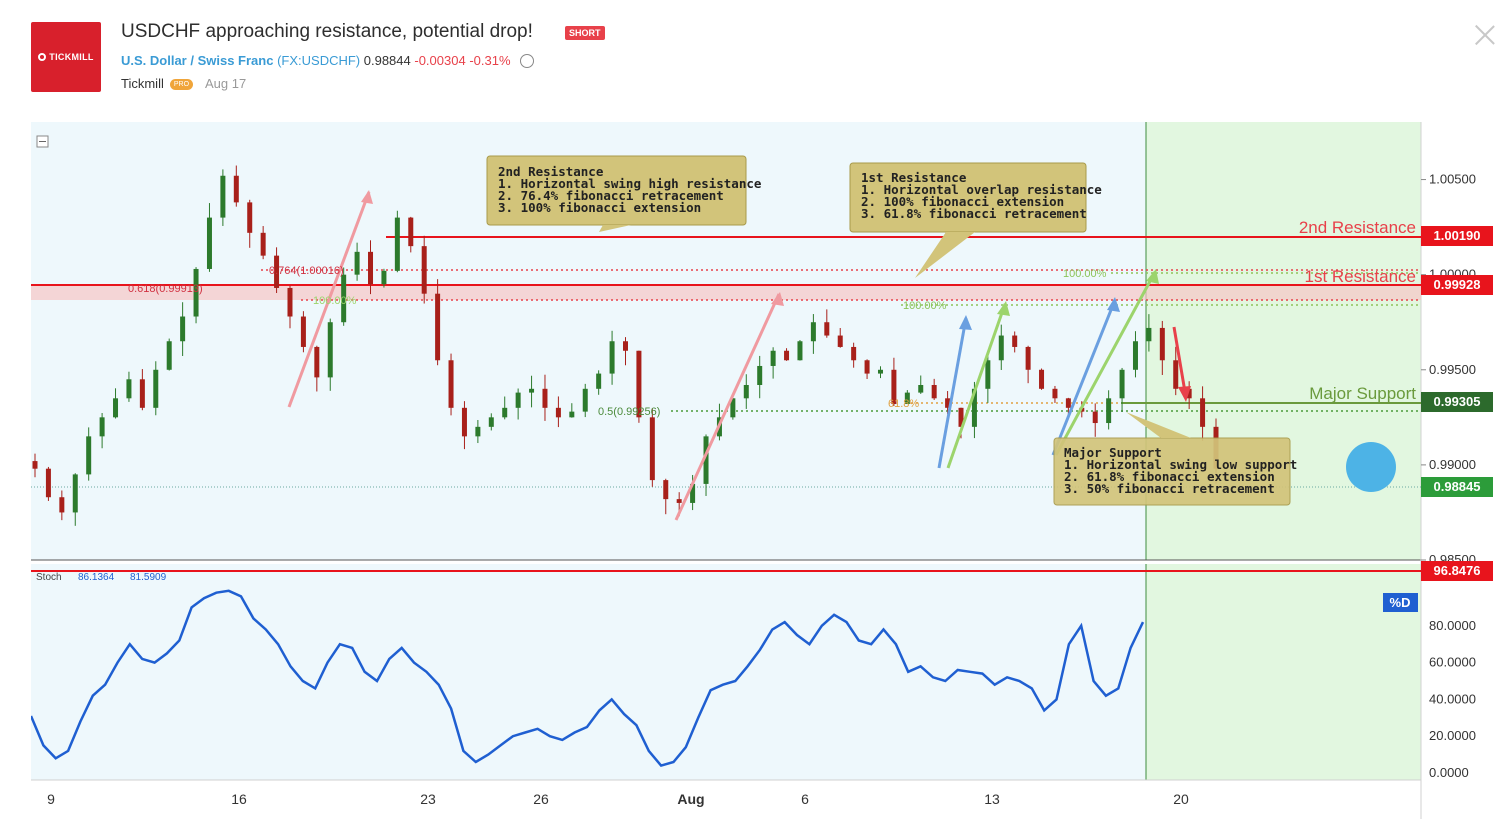  Describe the element at coordinates (1357, 227) in the screenshot. I see `second-resistance-name: 2nd Resistance` at that location.